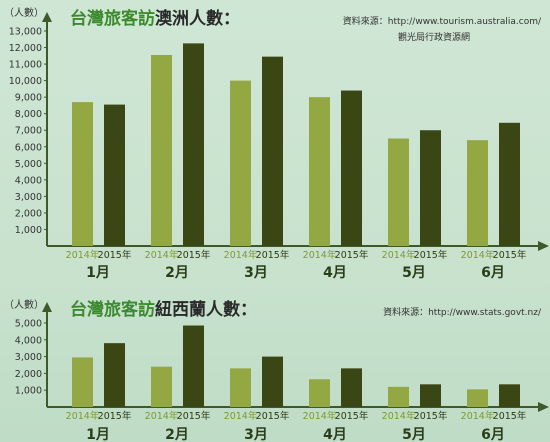  I want to click on y-tick-label: 11,000, so click(25, 65).